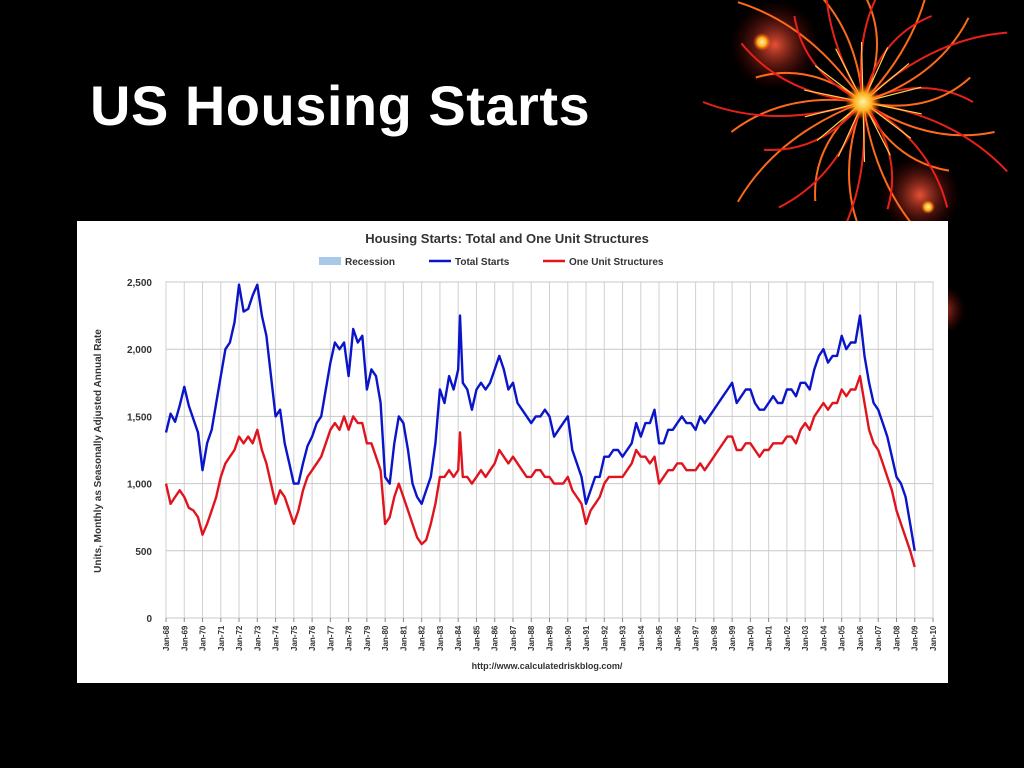 The height and width of the screenshot is (768, 1024). Describe the element at coordinates (714, 638) in the screenshot. I see `x-tick-label: Jan-98` at that location.